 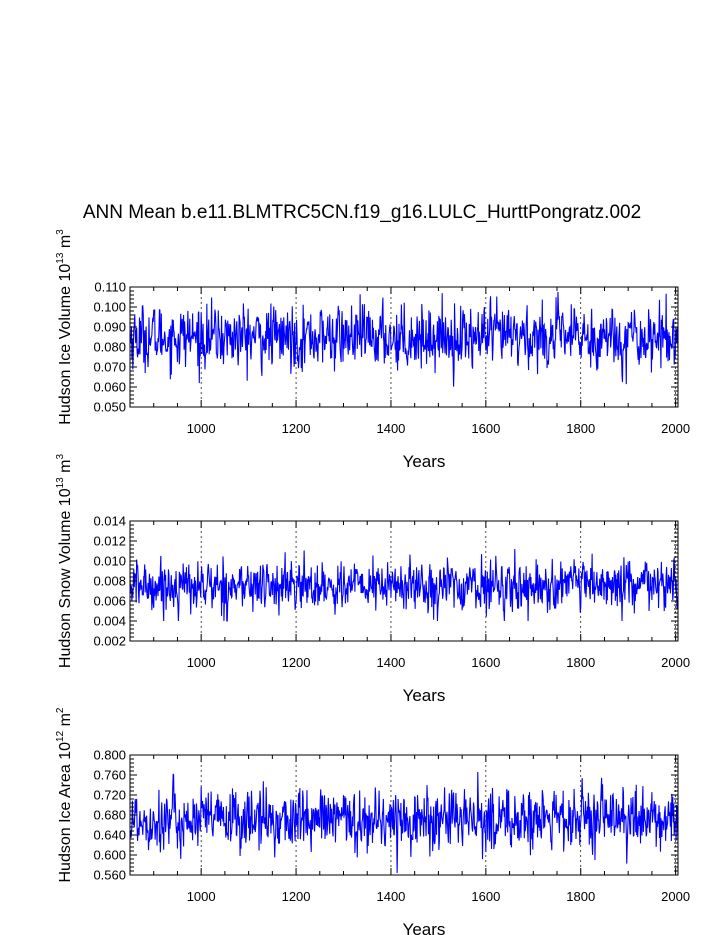 I want to click on y-tick-label: 0.006, so click(x=109, y=601).